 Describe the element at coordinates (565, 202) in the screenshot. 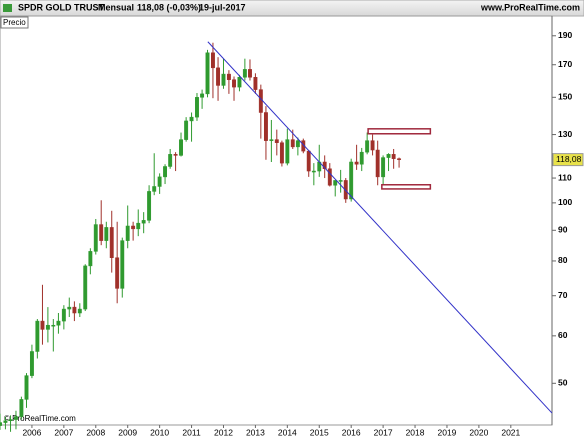

I see `y-tick-label: 100` at that location.